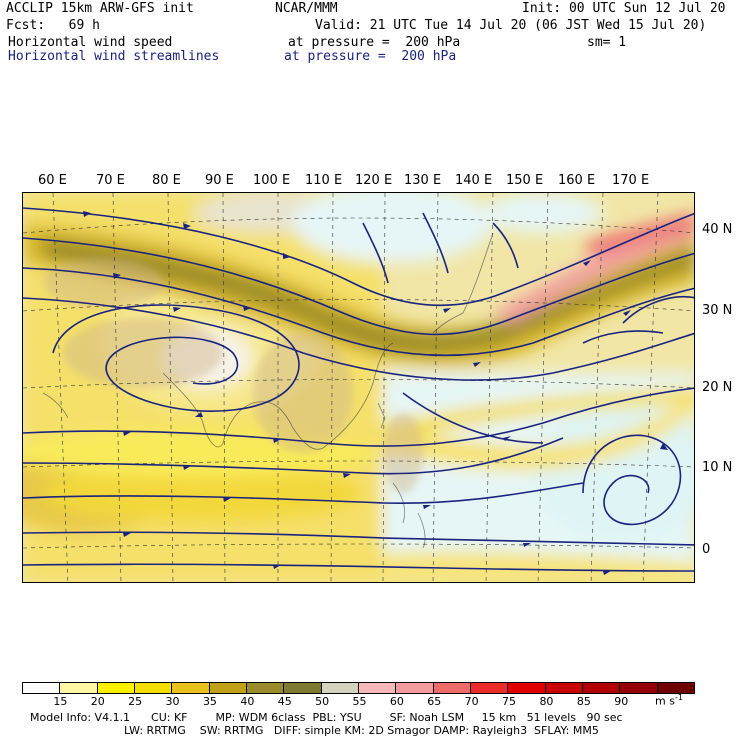  Describe the element at coordinates (621, 701) in the screenshot. I see `colorbar-tick-label: 90` at that location.